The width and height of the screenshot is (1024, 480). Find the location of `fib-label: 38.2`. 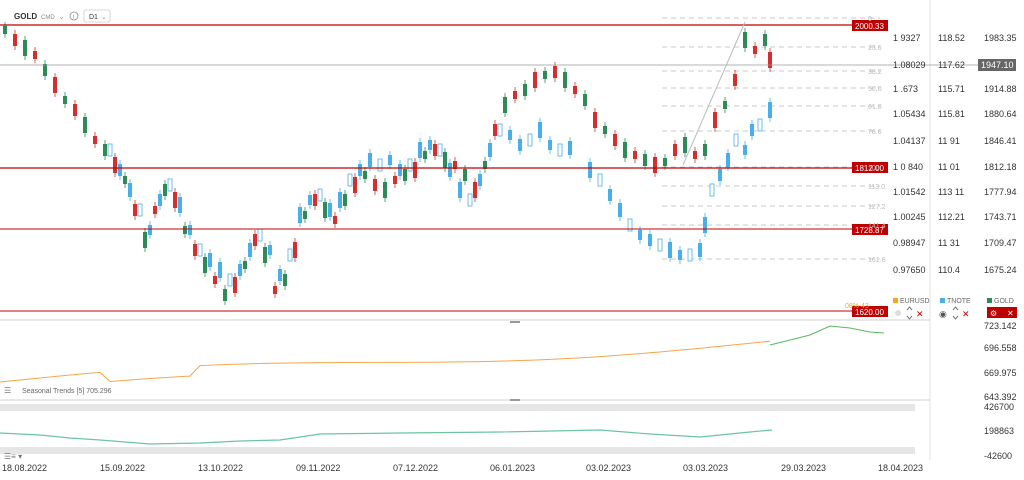

fib-label: 38.2 is located at coordinates (875, 72).